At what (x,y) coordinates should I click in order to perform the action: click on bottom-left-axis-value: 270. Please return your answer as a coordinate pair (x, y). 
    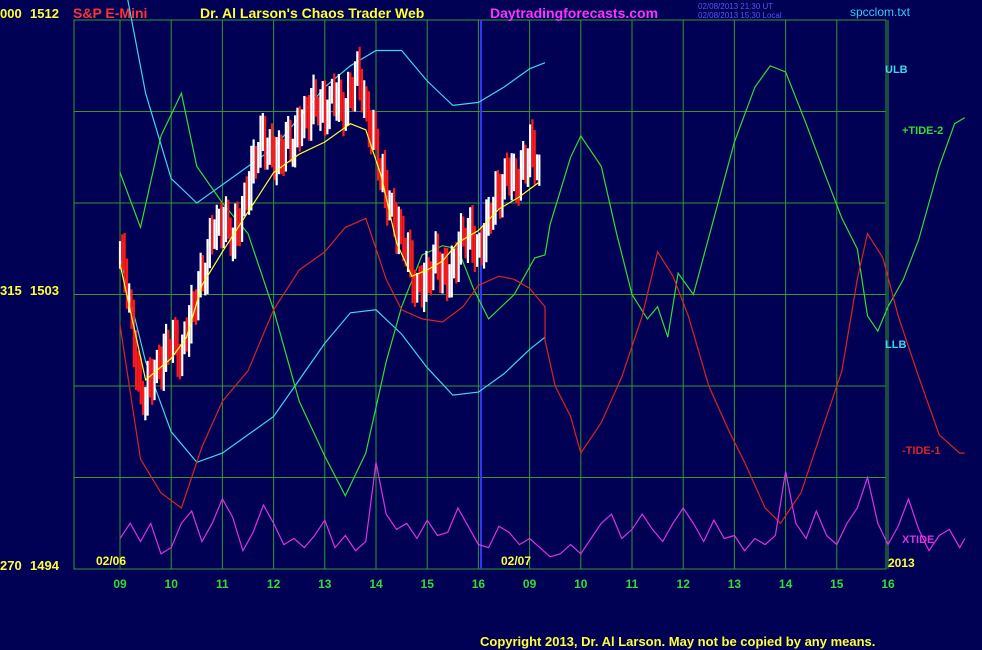
    Looking at the image, I should click on (11, 565).